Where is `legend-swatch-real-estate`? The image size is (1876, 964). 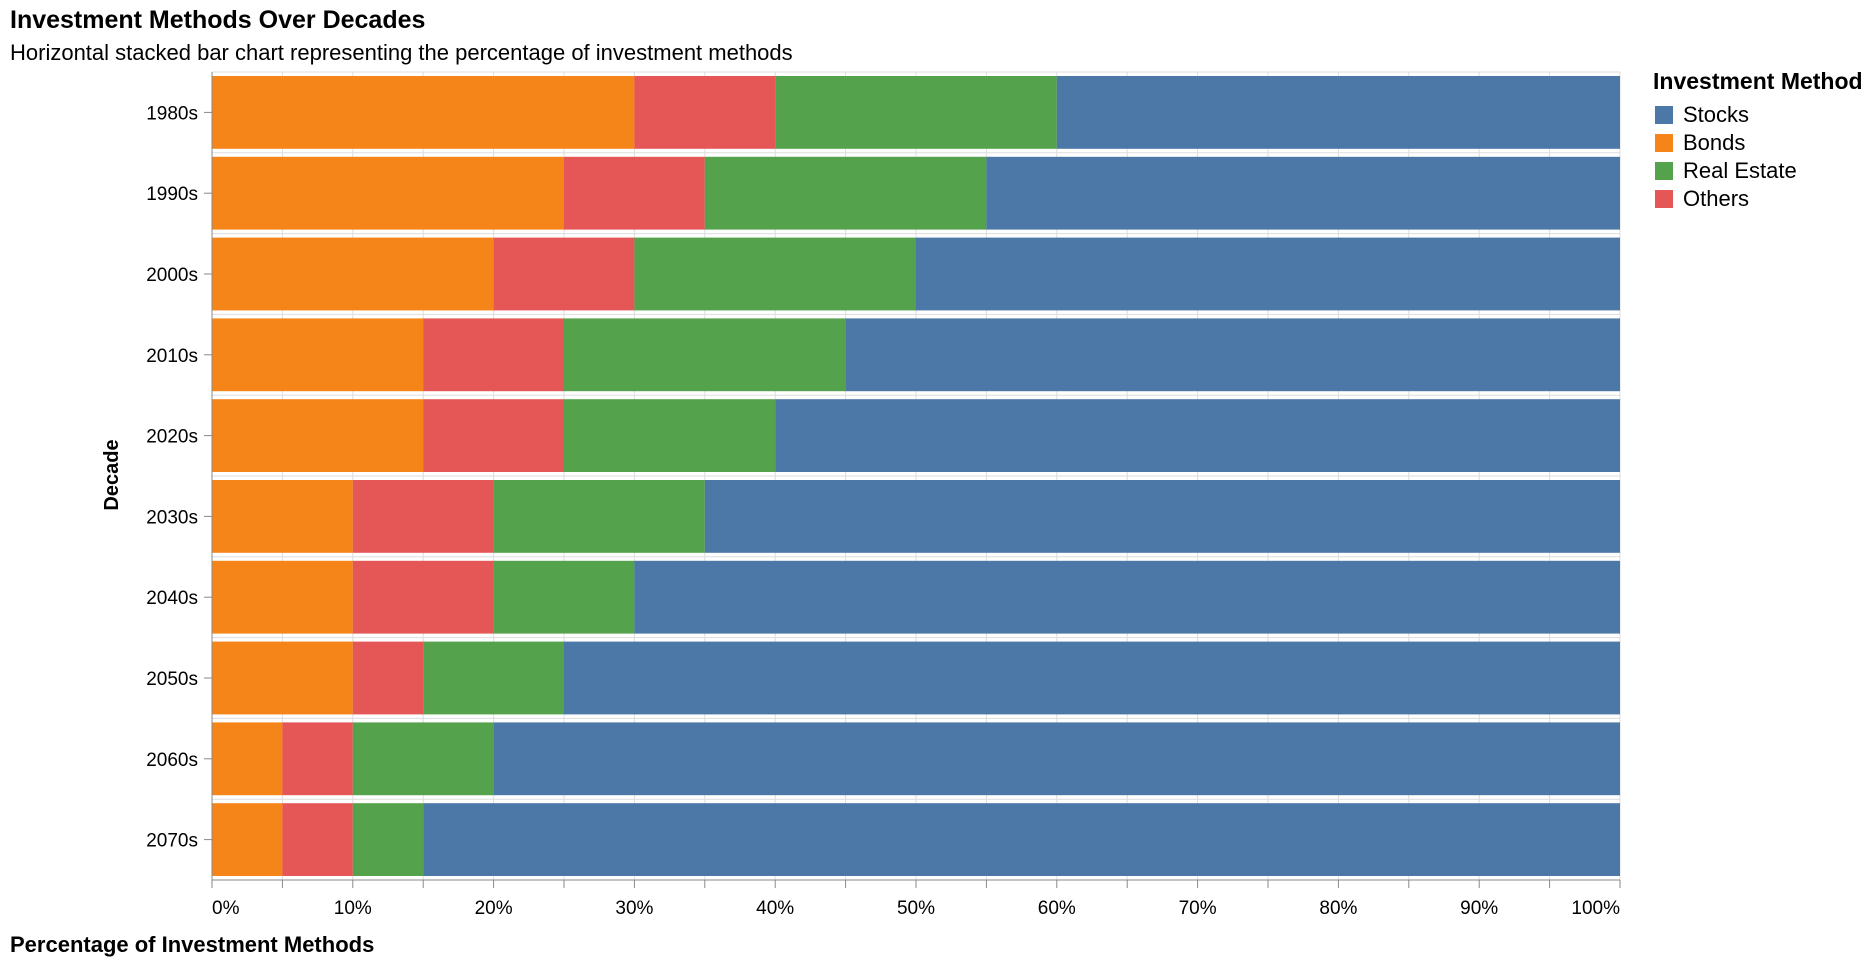 legend-swatch-real-estate is located at coordinates (1664, 171).